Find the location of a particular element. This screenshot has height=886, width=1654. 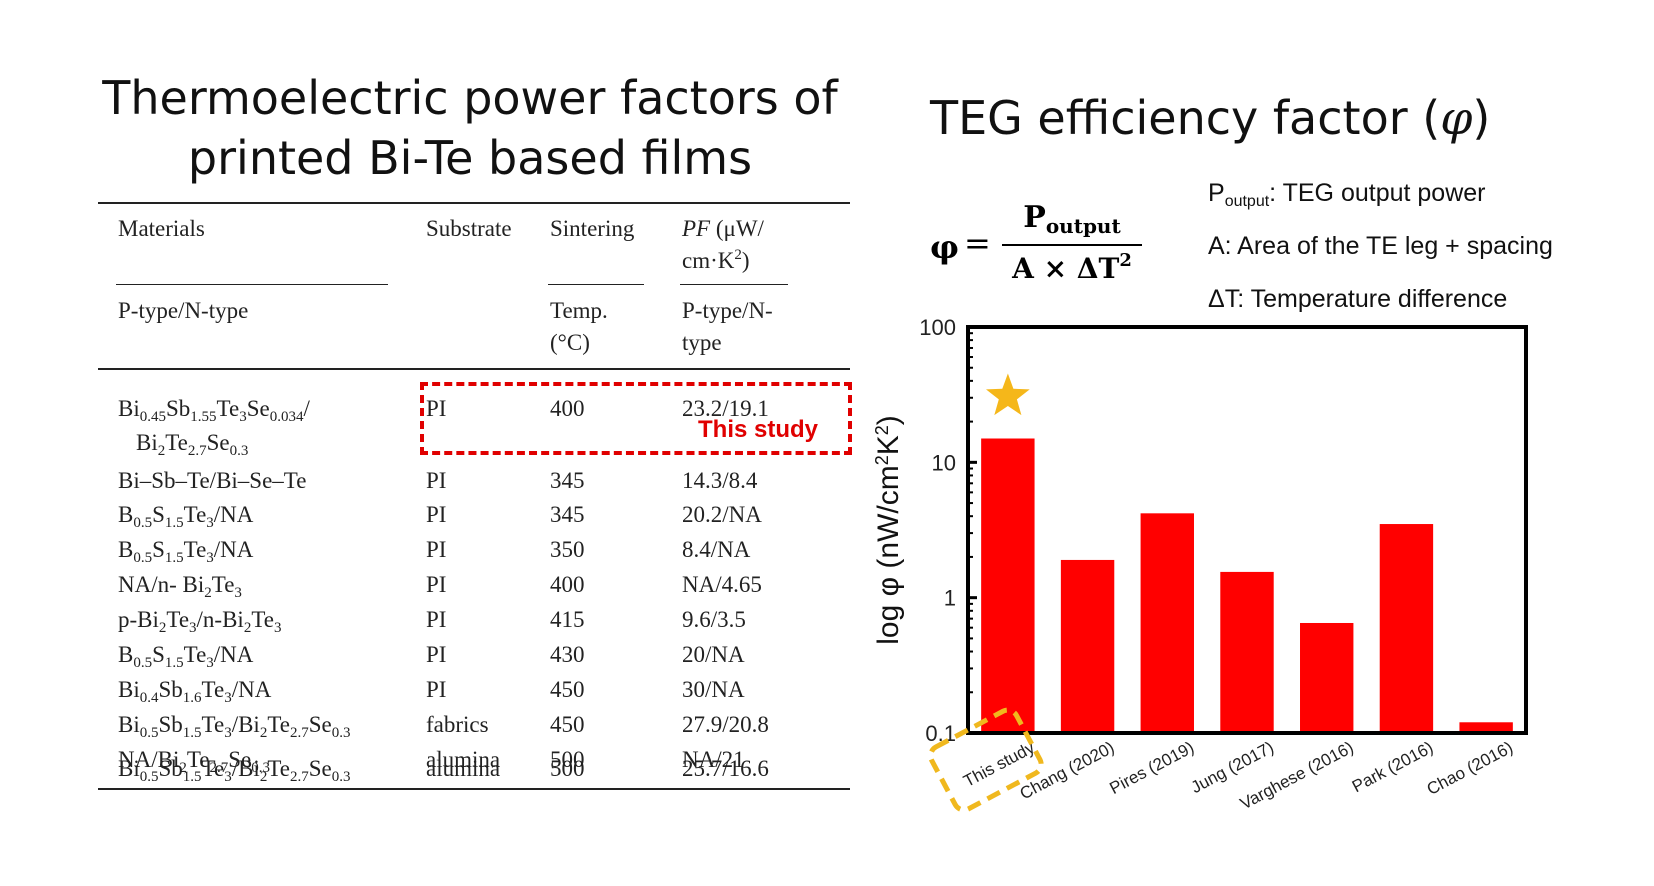

table-cell-pf: NA/21 is located at coordinates (713, 759).